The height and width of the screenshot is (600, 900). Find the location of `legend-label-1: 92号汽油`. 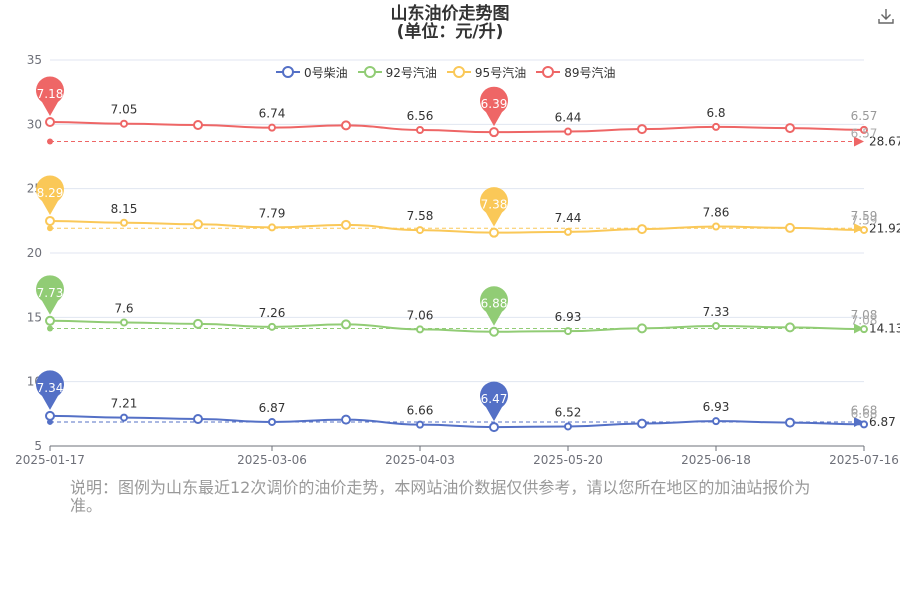

legend-label-1: 92号汽油 is located at coordinates (411, 72).